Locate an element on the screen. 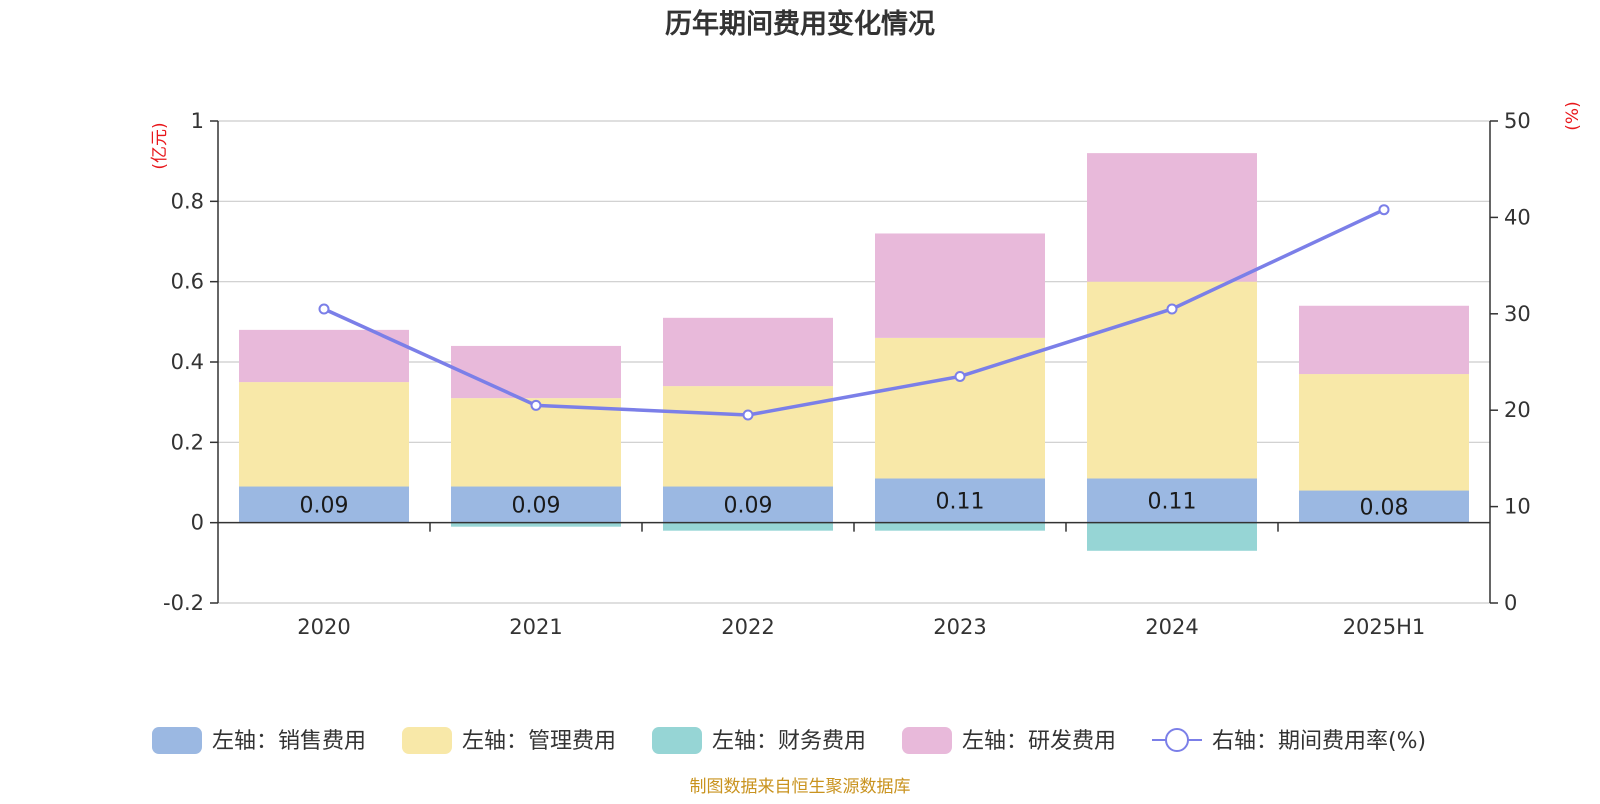  right-tick-label: 50 is located at coordinates (1517, 121).